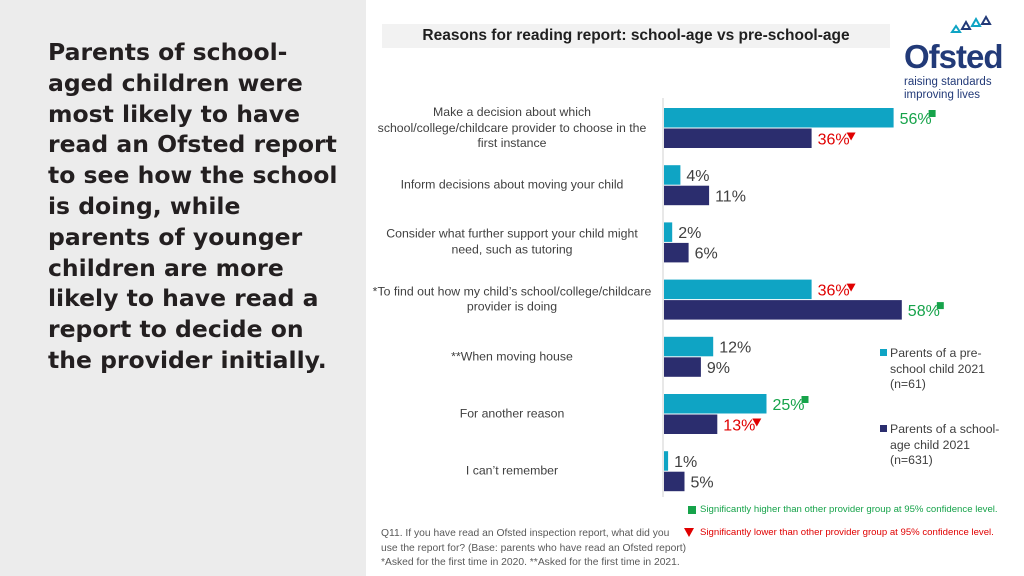 Image resolution: width=1024 pixels, height=576 pixels. Describe the element at coordinates (908, 384) in the screenshot. I see `legend-label-pre-school-3: (n=61)` at that location.